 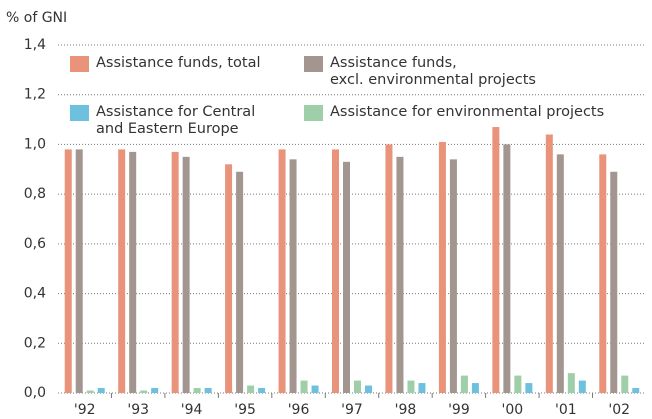 What do you see at coordinates (35, 95) in the screenshot?
I see `y-tick-label: 1,2` at bounding box center [35, 95].